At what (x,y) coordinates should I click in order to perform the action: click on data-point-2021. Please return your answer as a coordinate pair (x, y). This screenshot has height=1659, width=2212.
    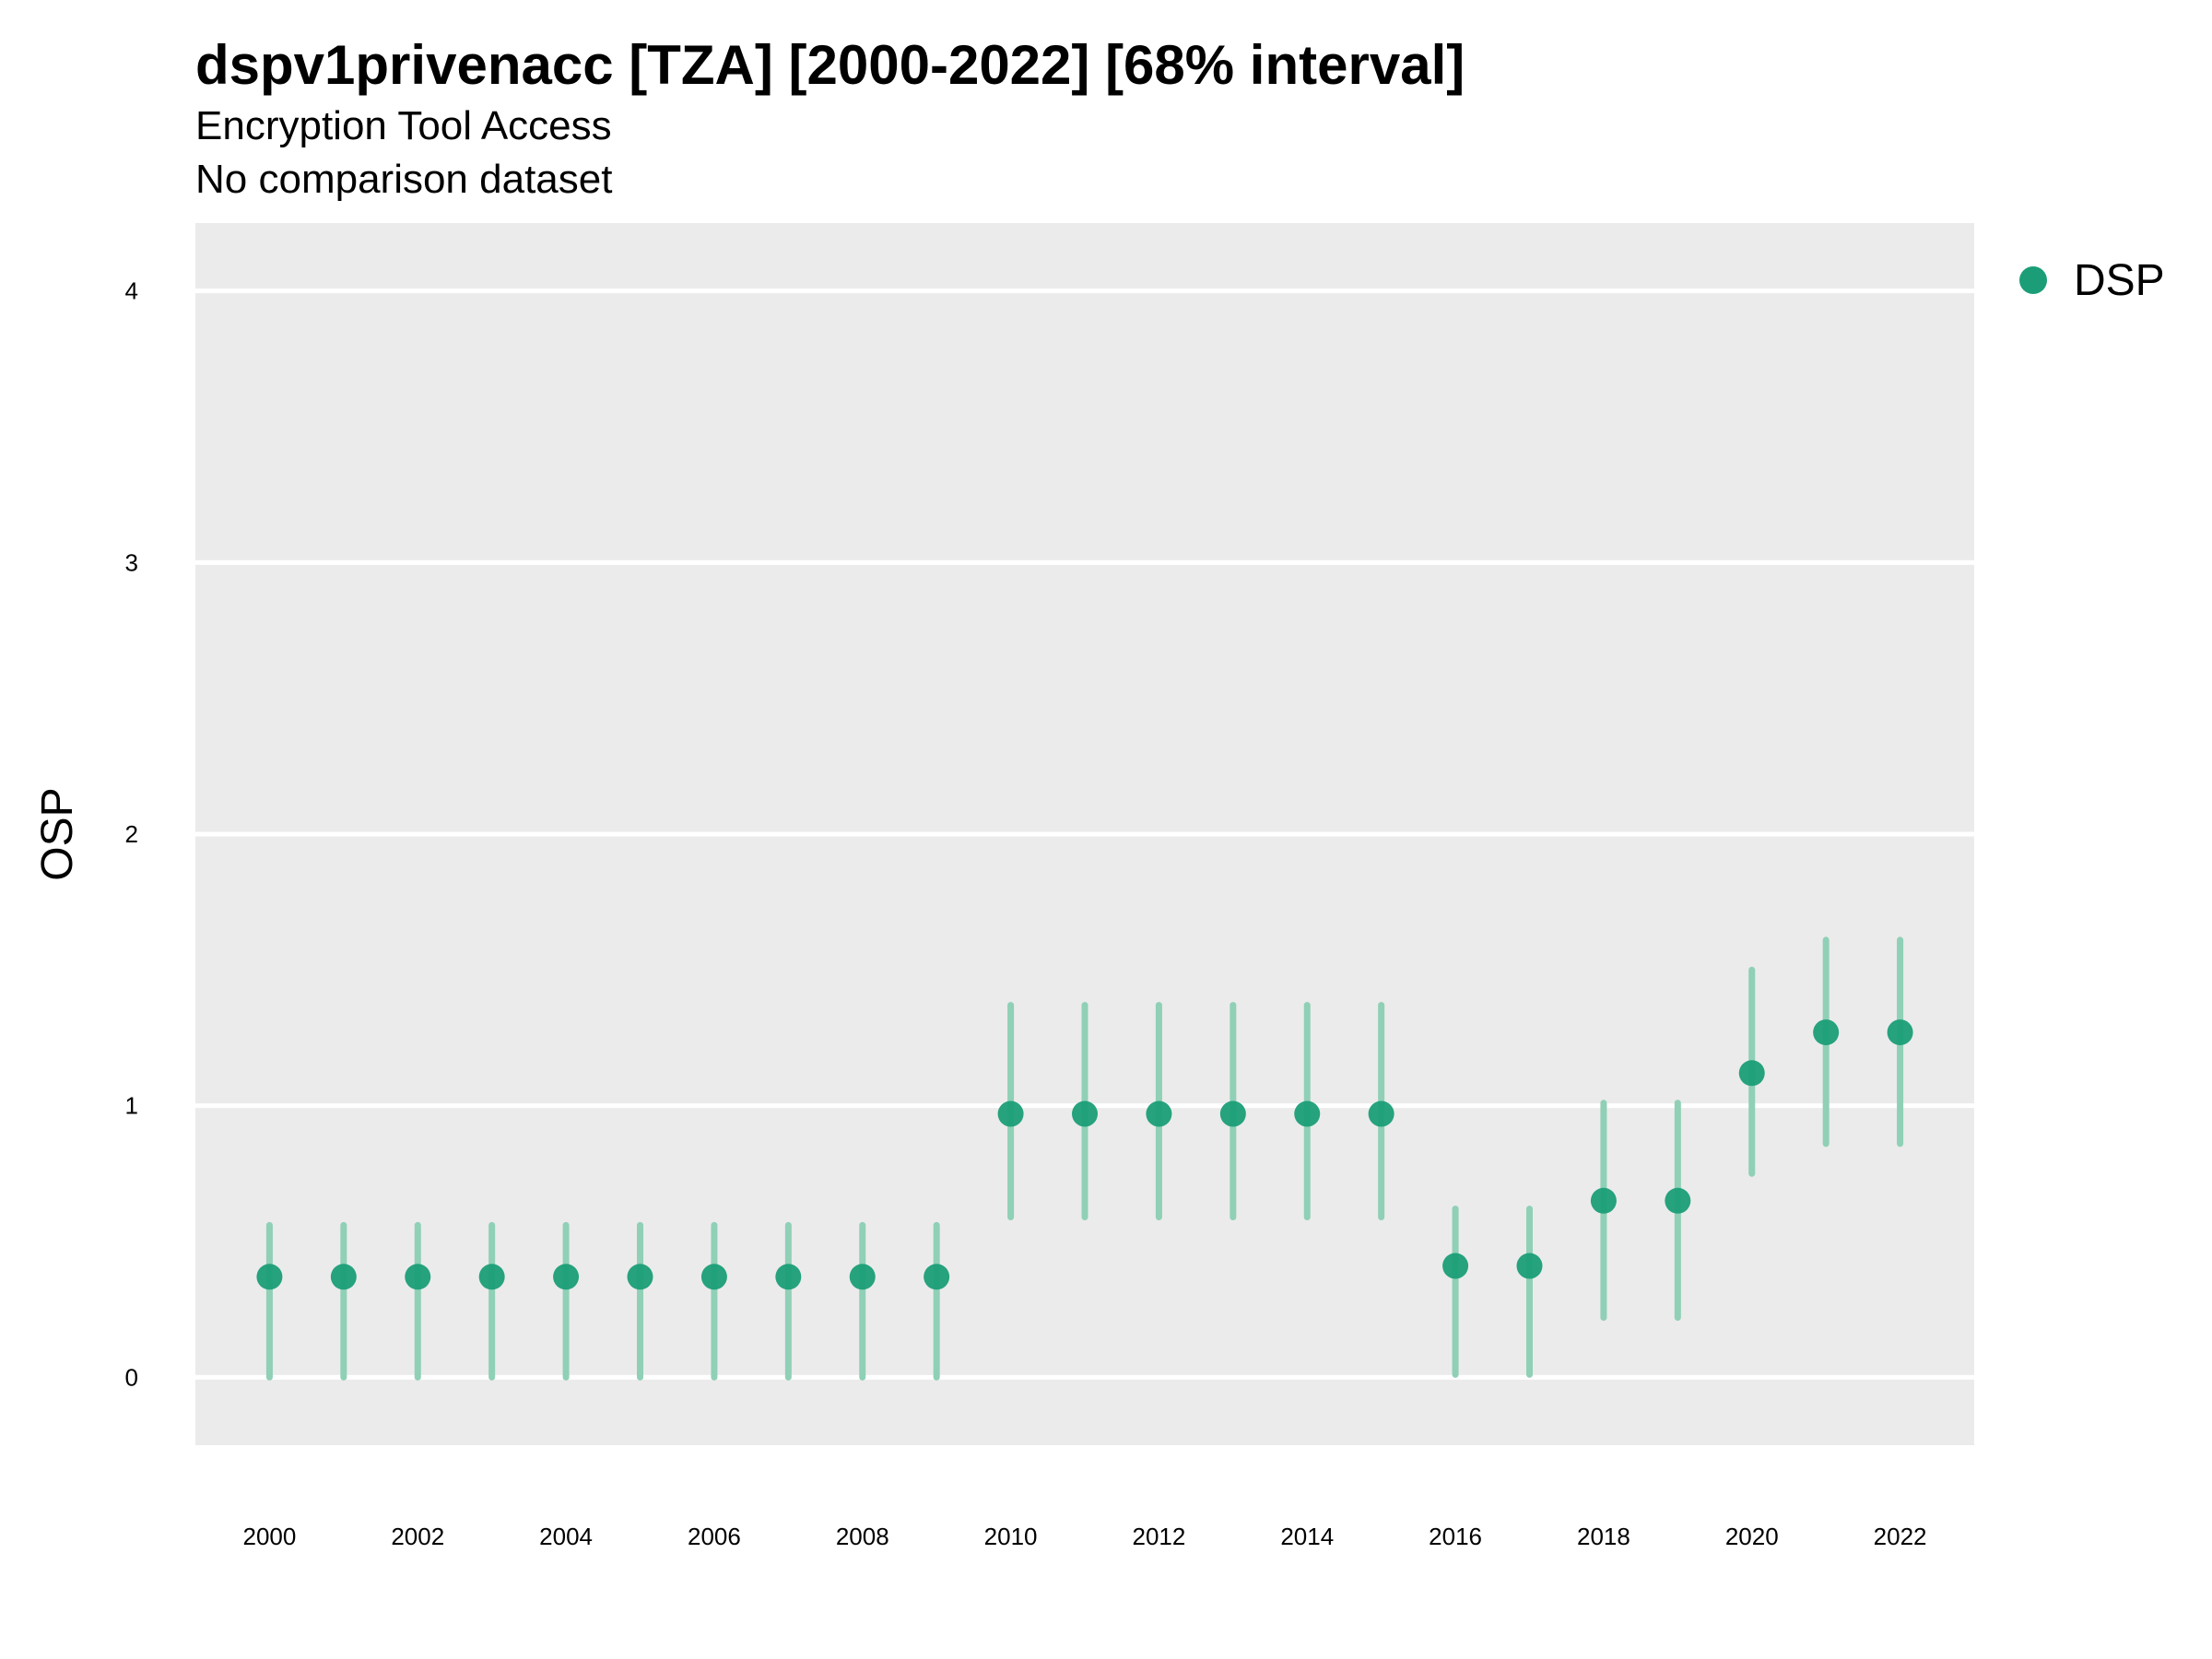
    Looking at the image, I should click on (1826, 1032).